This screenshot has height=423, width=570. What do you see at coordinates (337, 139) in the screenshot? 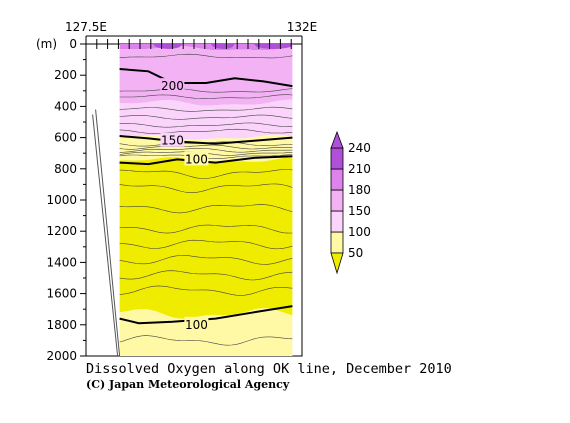
I see `colorbar-top-arrow` at bounding box center [337, 139].